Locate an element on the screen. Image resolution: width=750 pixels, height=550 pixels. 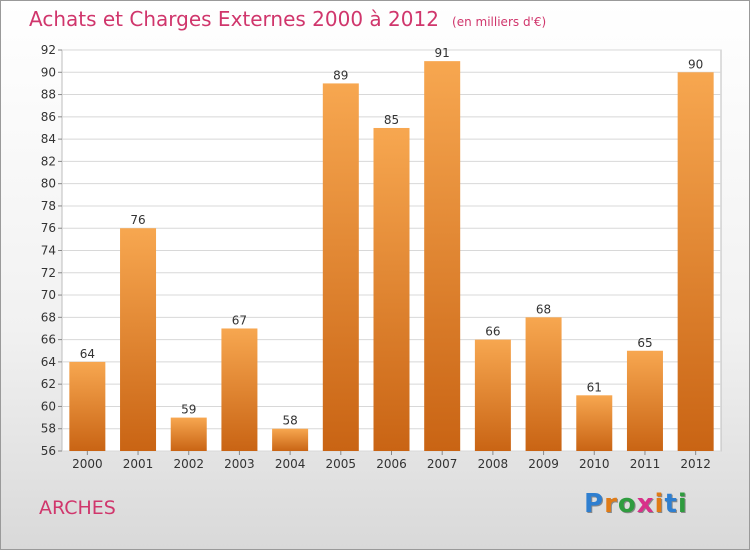
x-tick-label: 2009 is located at coordinates (543, 464).